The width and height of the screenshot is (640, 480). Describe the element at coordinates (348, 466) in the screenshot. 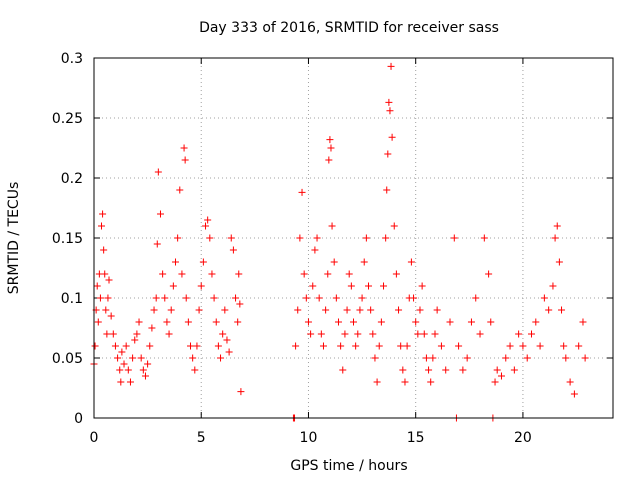

I see `x-axis-label: GPS time / hours` at that location.